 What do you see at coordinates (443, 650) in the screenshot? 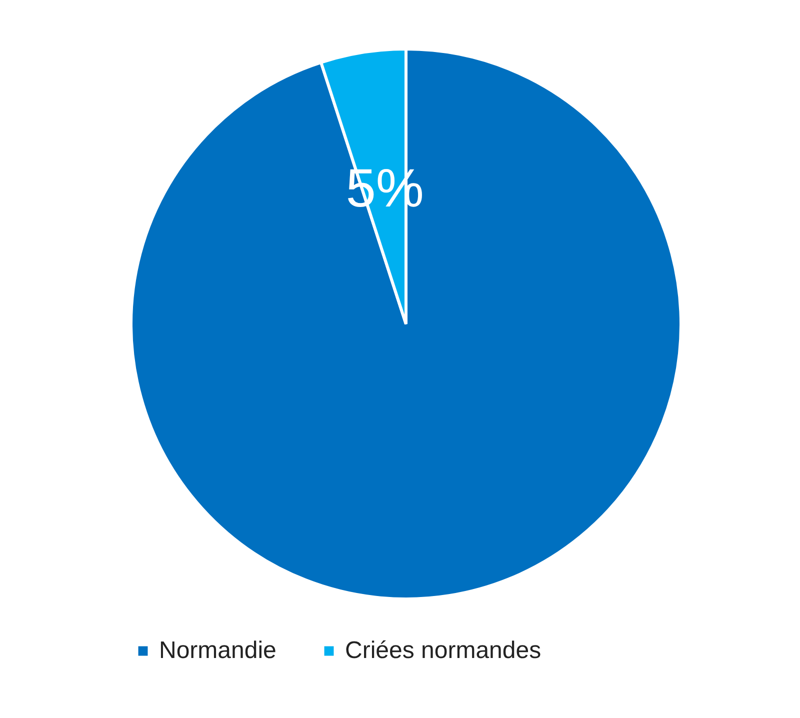
I see `legend-label: Criées normandes` at bounding box center [443, 650].